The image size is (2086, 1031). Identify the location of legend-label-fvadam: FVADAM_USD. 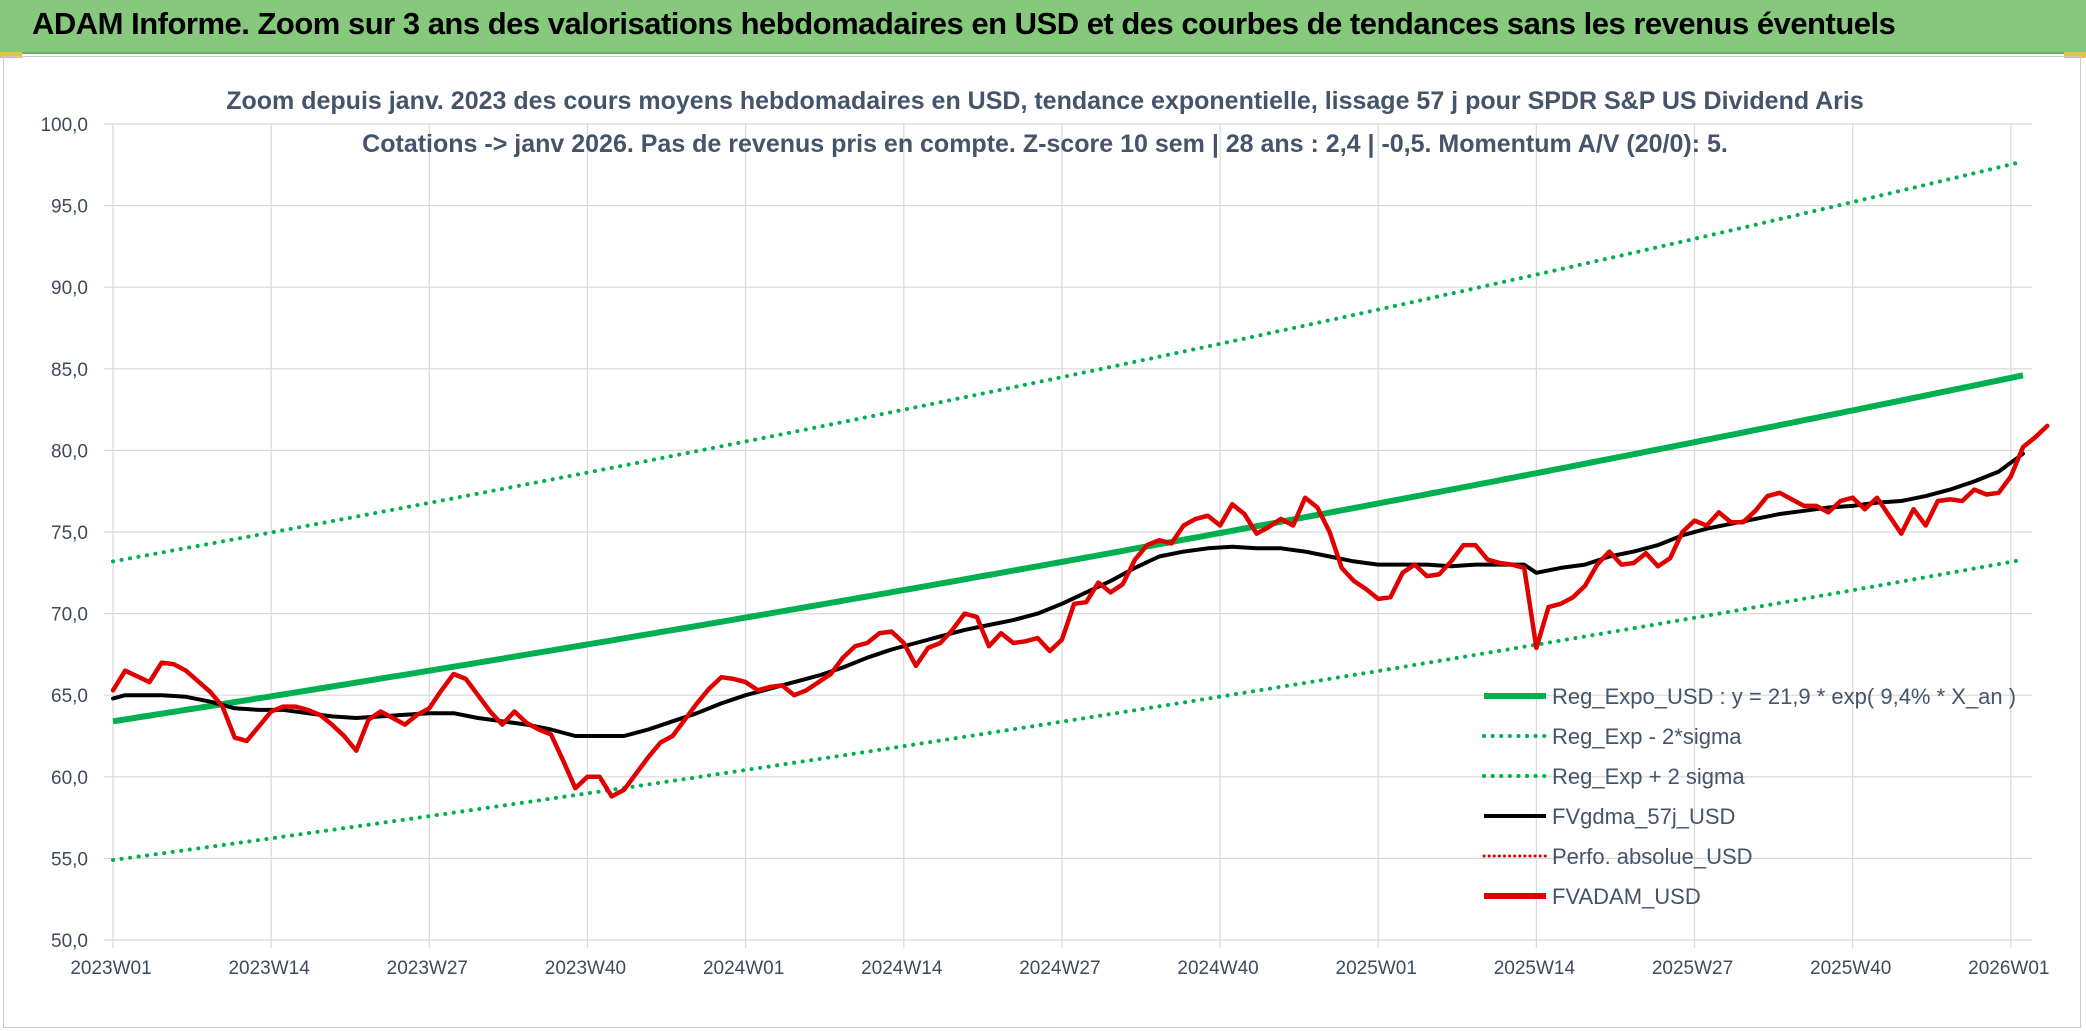
(1626, 896).